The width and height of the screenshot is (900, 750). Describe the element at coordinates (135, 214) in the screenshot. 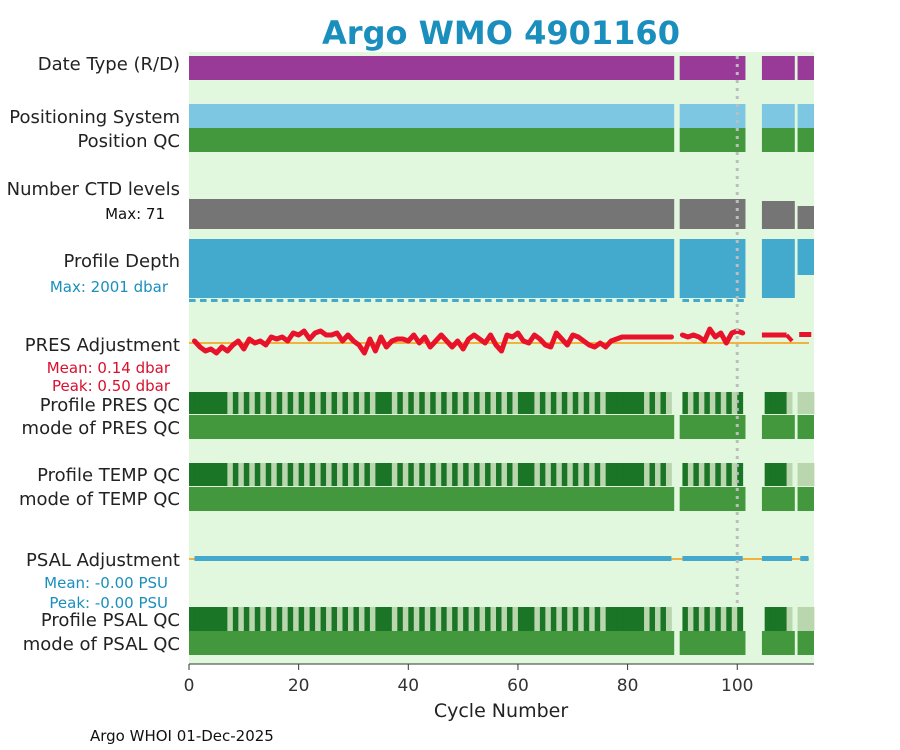

I see `ctd-levels-max-annotation: Max: 71` at that location.